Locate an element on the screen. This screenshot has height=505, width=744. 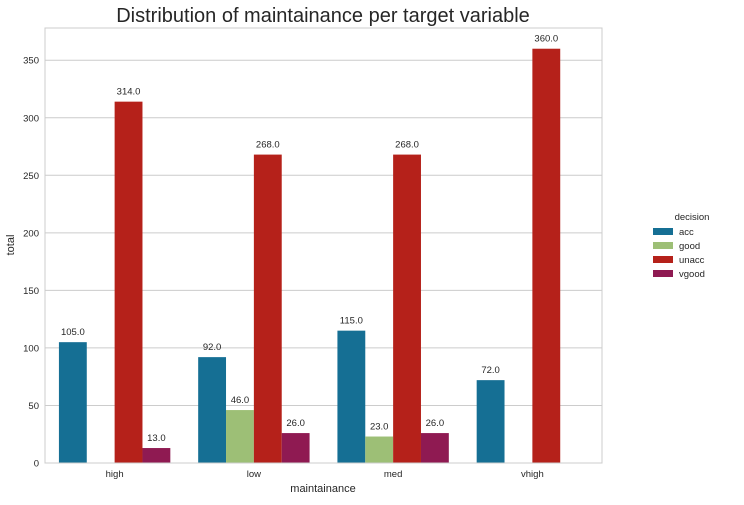
data-label: 23.0 is located at coordinates (379, 427).